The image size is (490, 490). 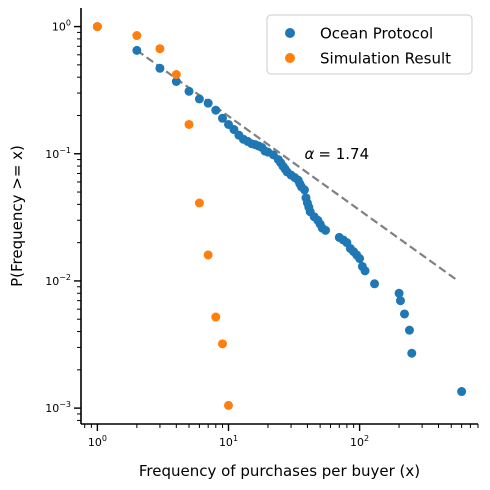 What do you see at coordinates (290, 58) in the screenshot?
I see `legend-marker-simulation-result` at bounding box center [290, 58].